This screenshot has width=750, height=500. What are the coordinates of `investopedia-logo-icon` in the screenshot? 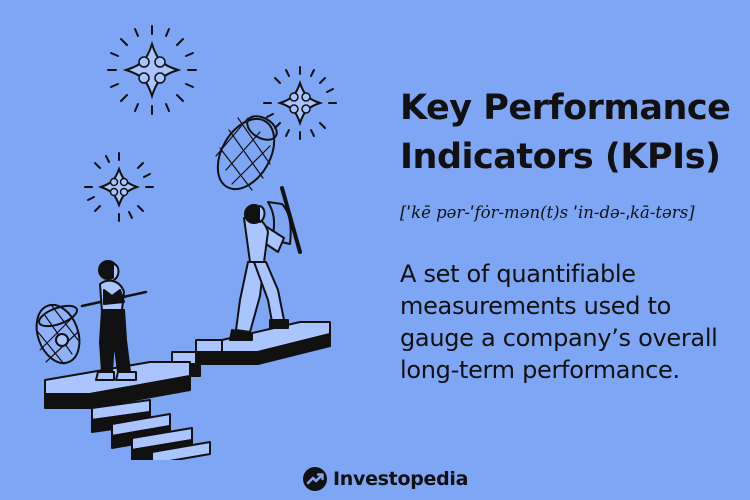 It's located at (315, 479).